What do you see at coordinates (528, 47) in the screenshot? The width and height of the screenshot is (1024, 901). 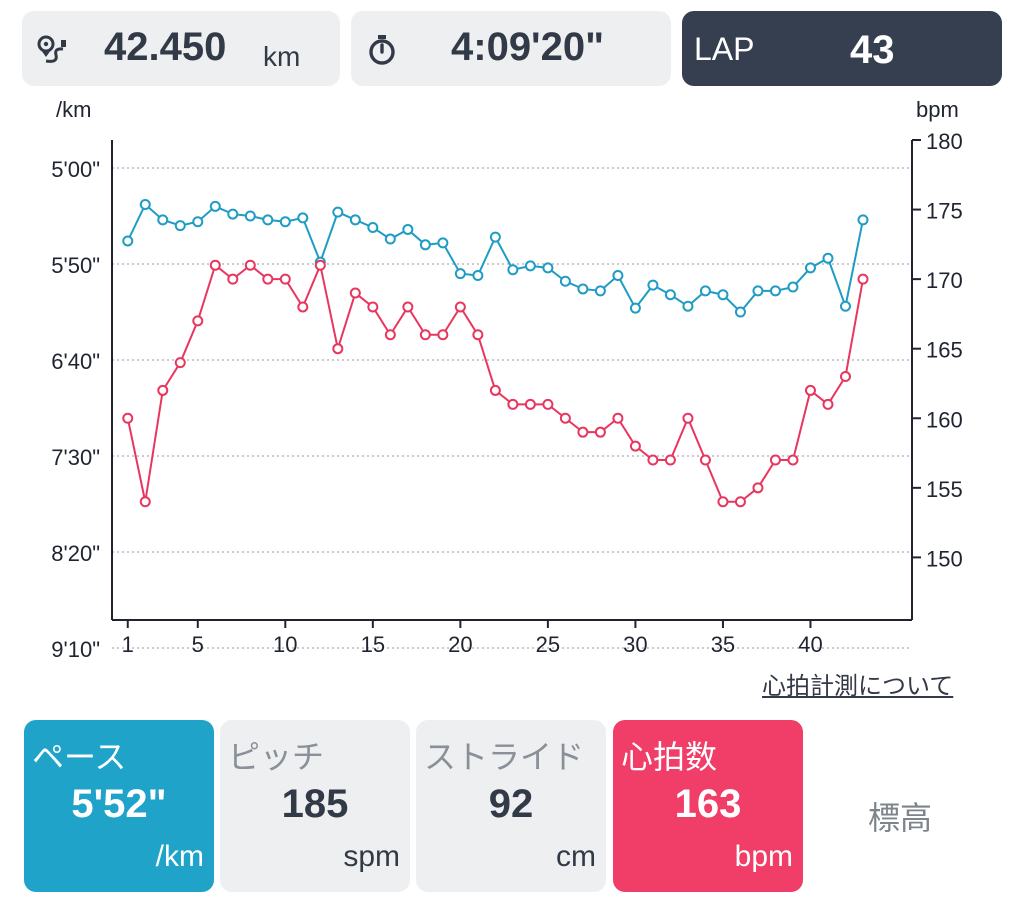 I see `elapsed-time-value: 4:09'20"` at bounding box center [528, 47].